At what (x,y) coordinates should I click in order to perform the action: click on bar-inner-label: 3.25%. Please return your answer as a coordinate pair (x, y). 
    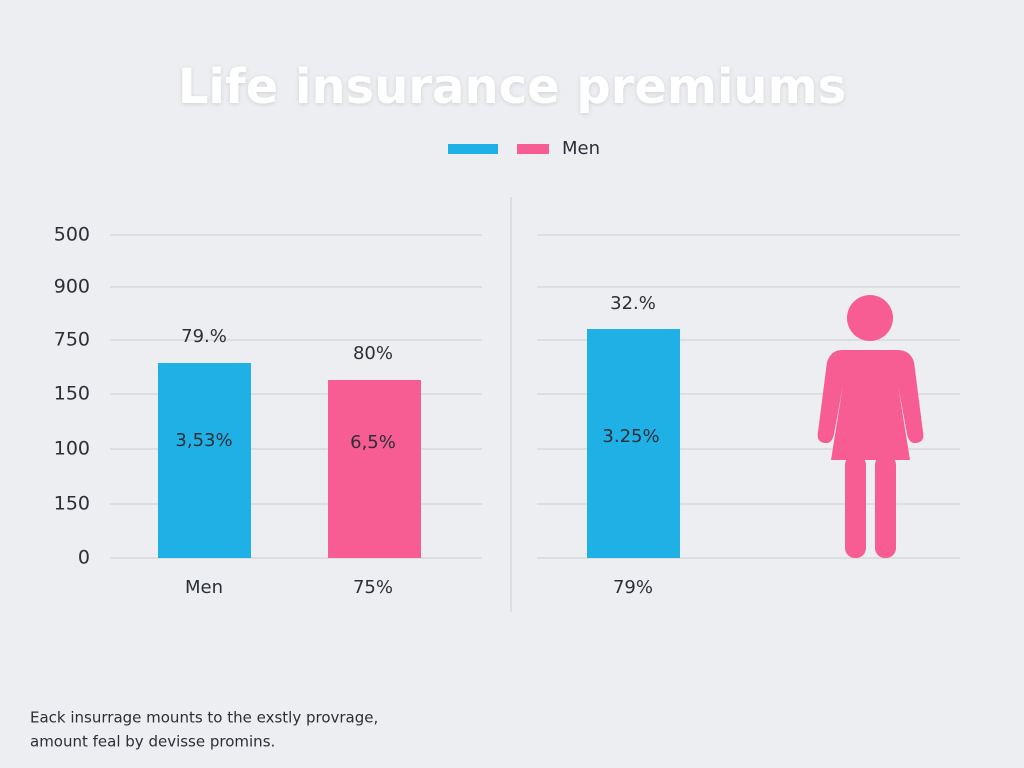
    Looking at the image, I should click on (630, 436).